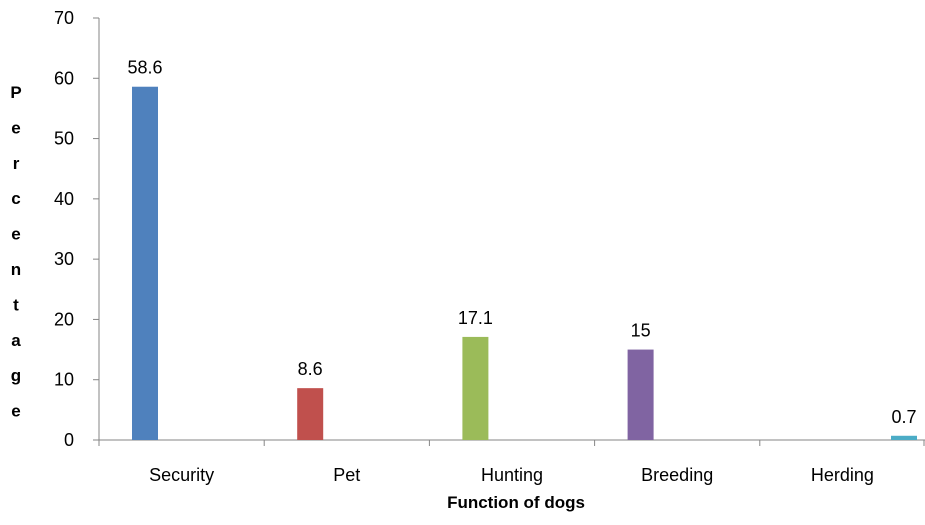  What do you see at coordinates (15, 92) in the screenshot?
I see `y-axis-title-letter: P` at bounding box center [15, 92].